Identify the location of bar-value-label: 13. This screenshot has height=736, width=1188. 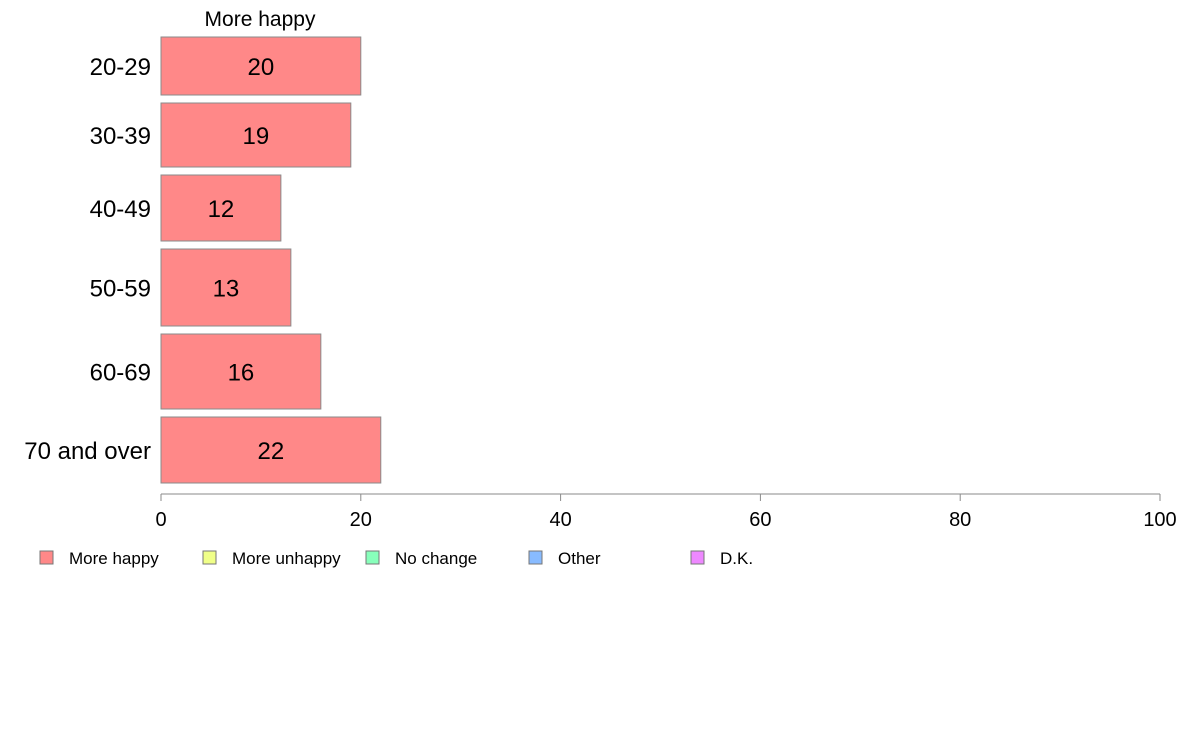
(226, 289).